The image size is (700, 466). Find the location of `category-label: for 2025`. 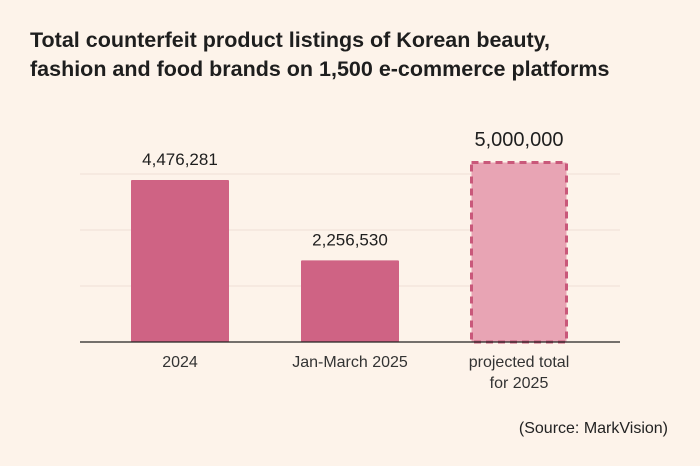

category-label: for 2025 is located at coordinates (519, 383).